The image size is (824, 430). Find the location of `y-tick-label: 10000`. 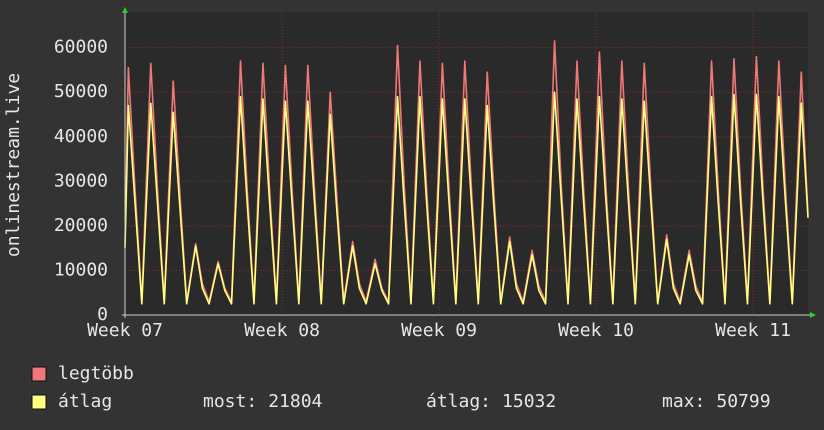

y-tick-label: 10000 is located at coordinates (81, 269).